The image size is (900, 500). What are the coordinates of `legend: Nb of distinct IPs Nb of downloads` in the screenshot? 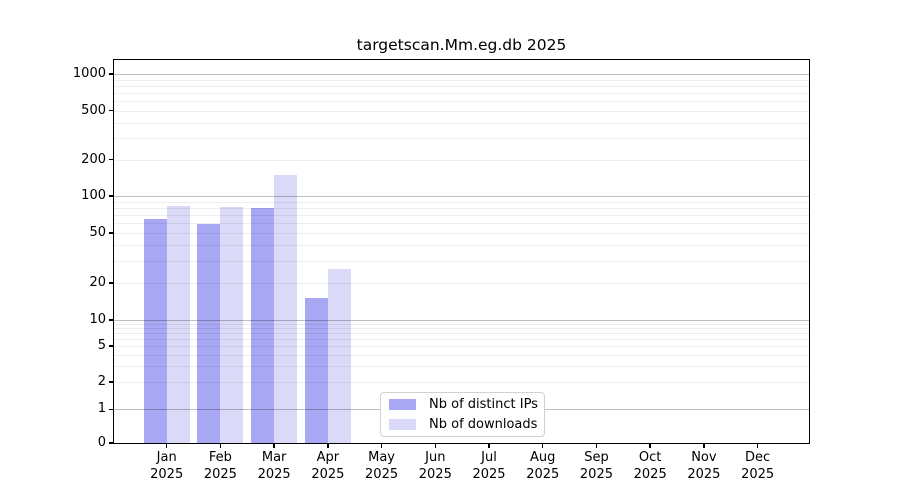 It's located at (462, 414).